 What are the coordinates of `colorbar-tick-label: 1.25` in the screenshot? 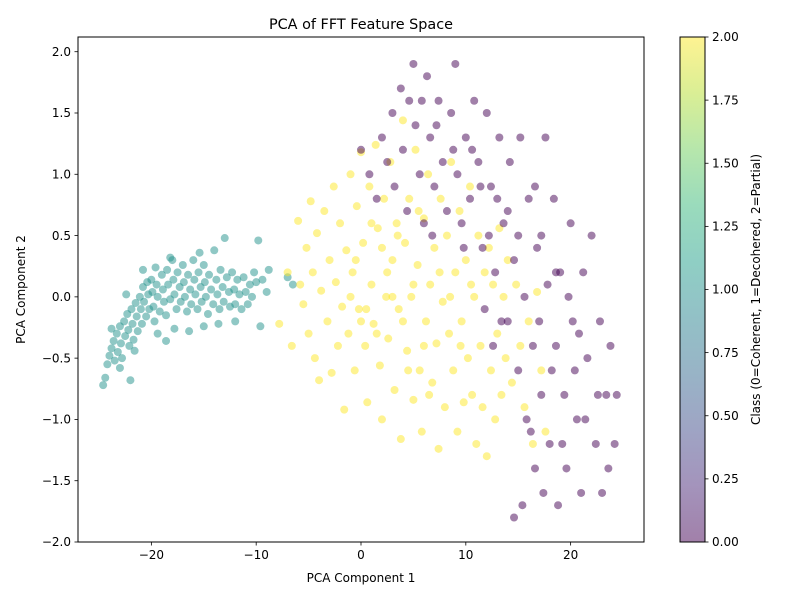 It's located at (725, 227).